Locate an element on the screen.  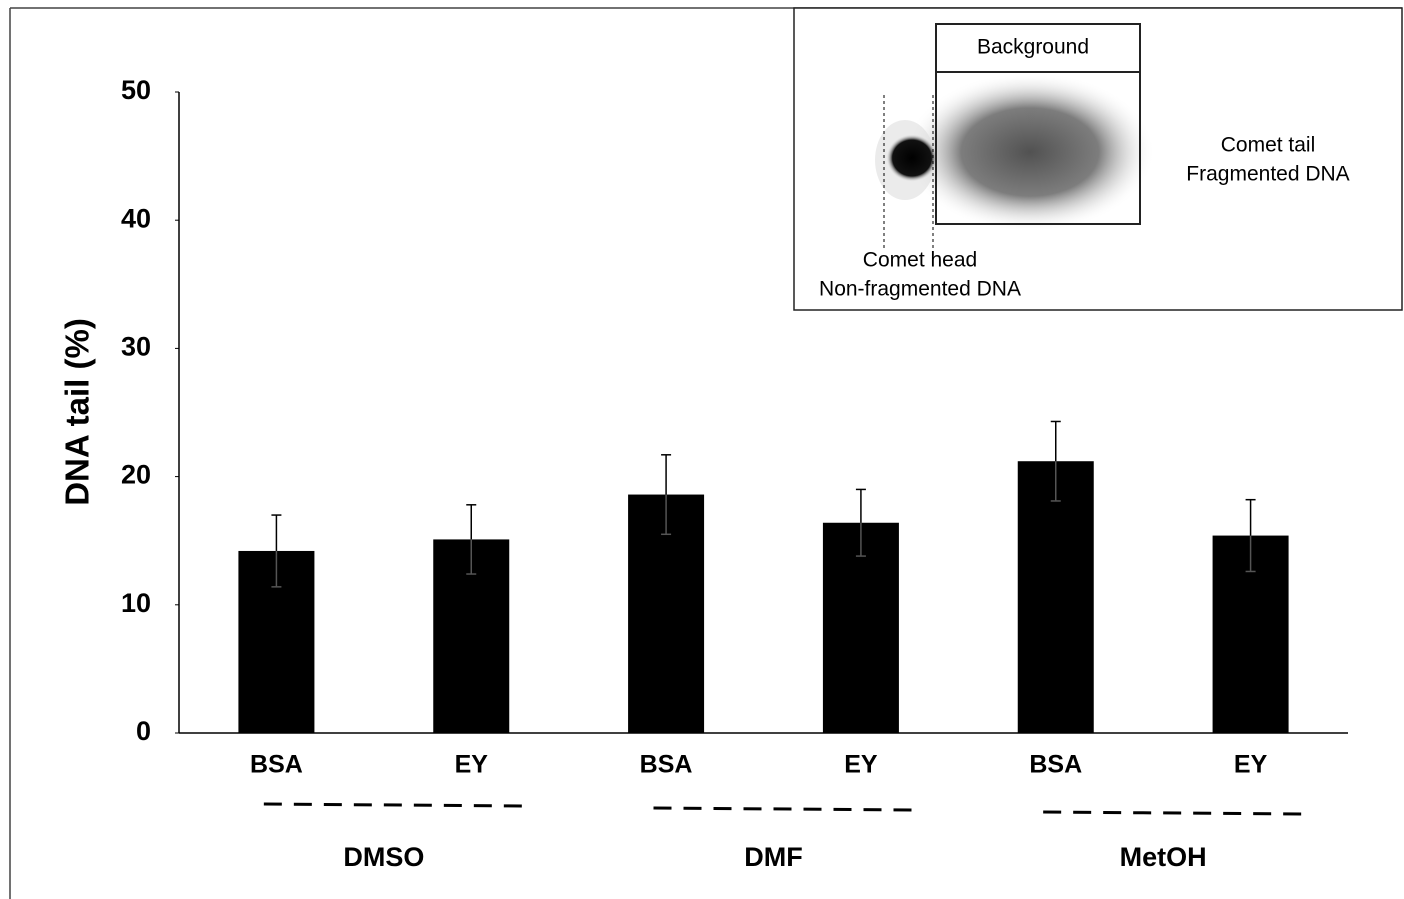
annotation: Comet head is located at coordinates (920, 260).